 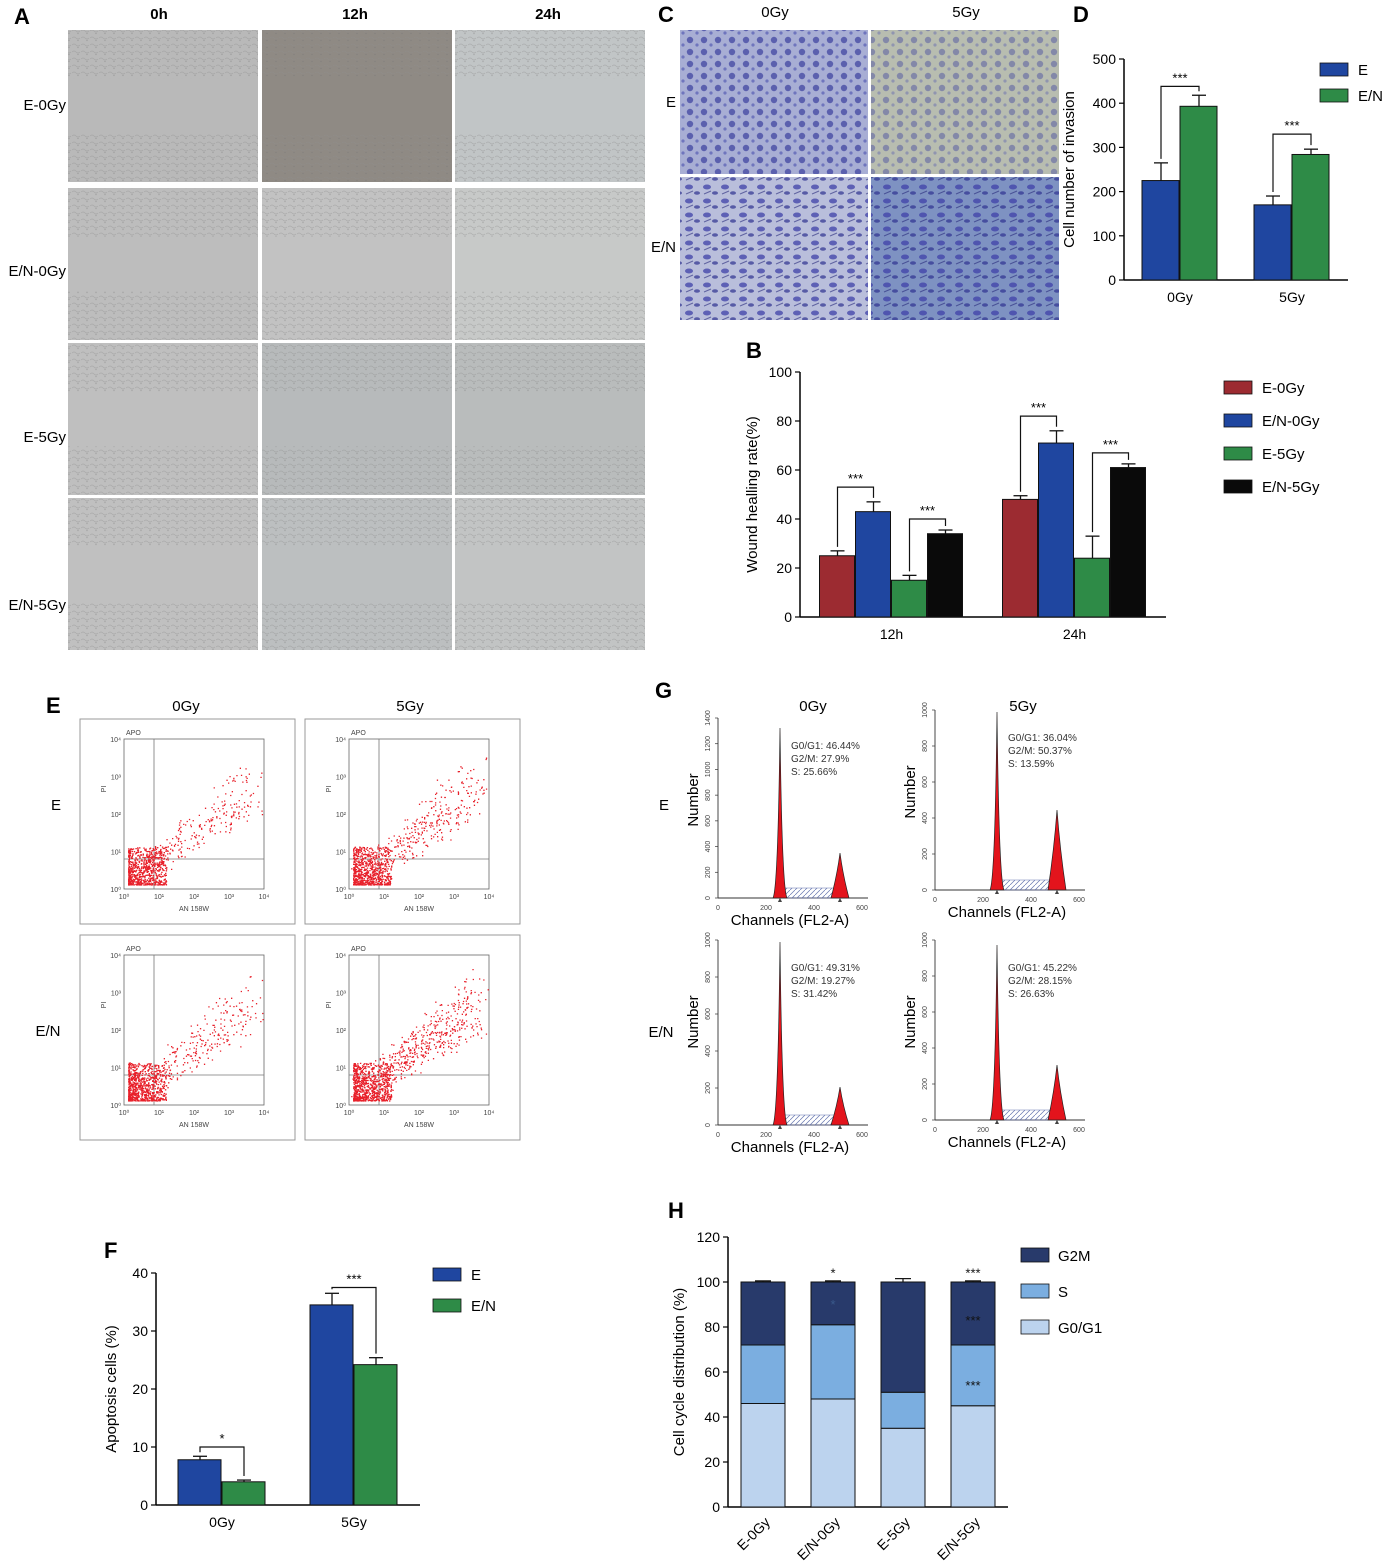 What do you see at coordinates (1031, 764) in the screenshot?
I see `hist-stat-text: S: 13.59%` at bounding box center [1031, 764].